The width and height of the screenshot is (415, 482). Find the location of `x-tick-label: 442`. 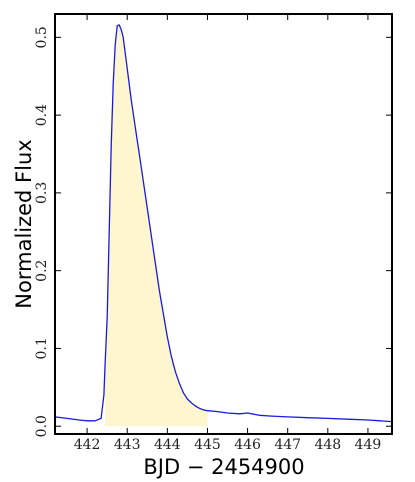

x-tick-label: 442 is located at coordinates (87, 445).